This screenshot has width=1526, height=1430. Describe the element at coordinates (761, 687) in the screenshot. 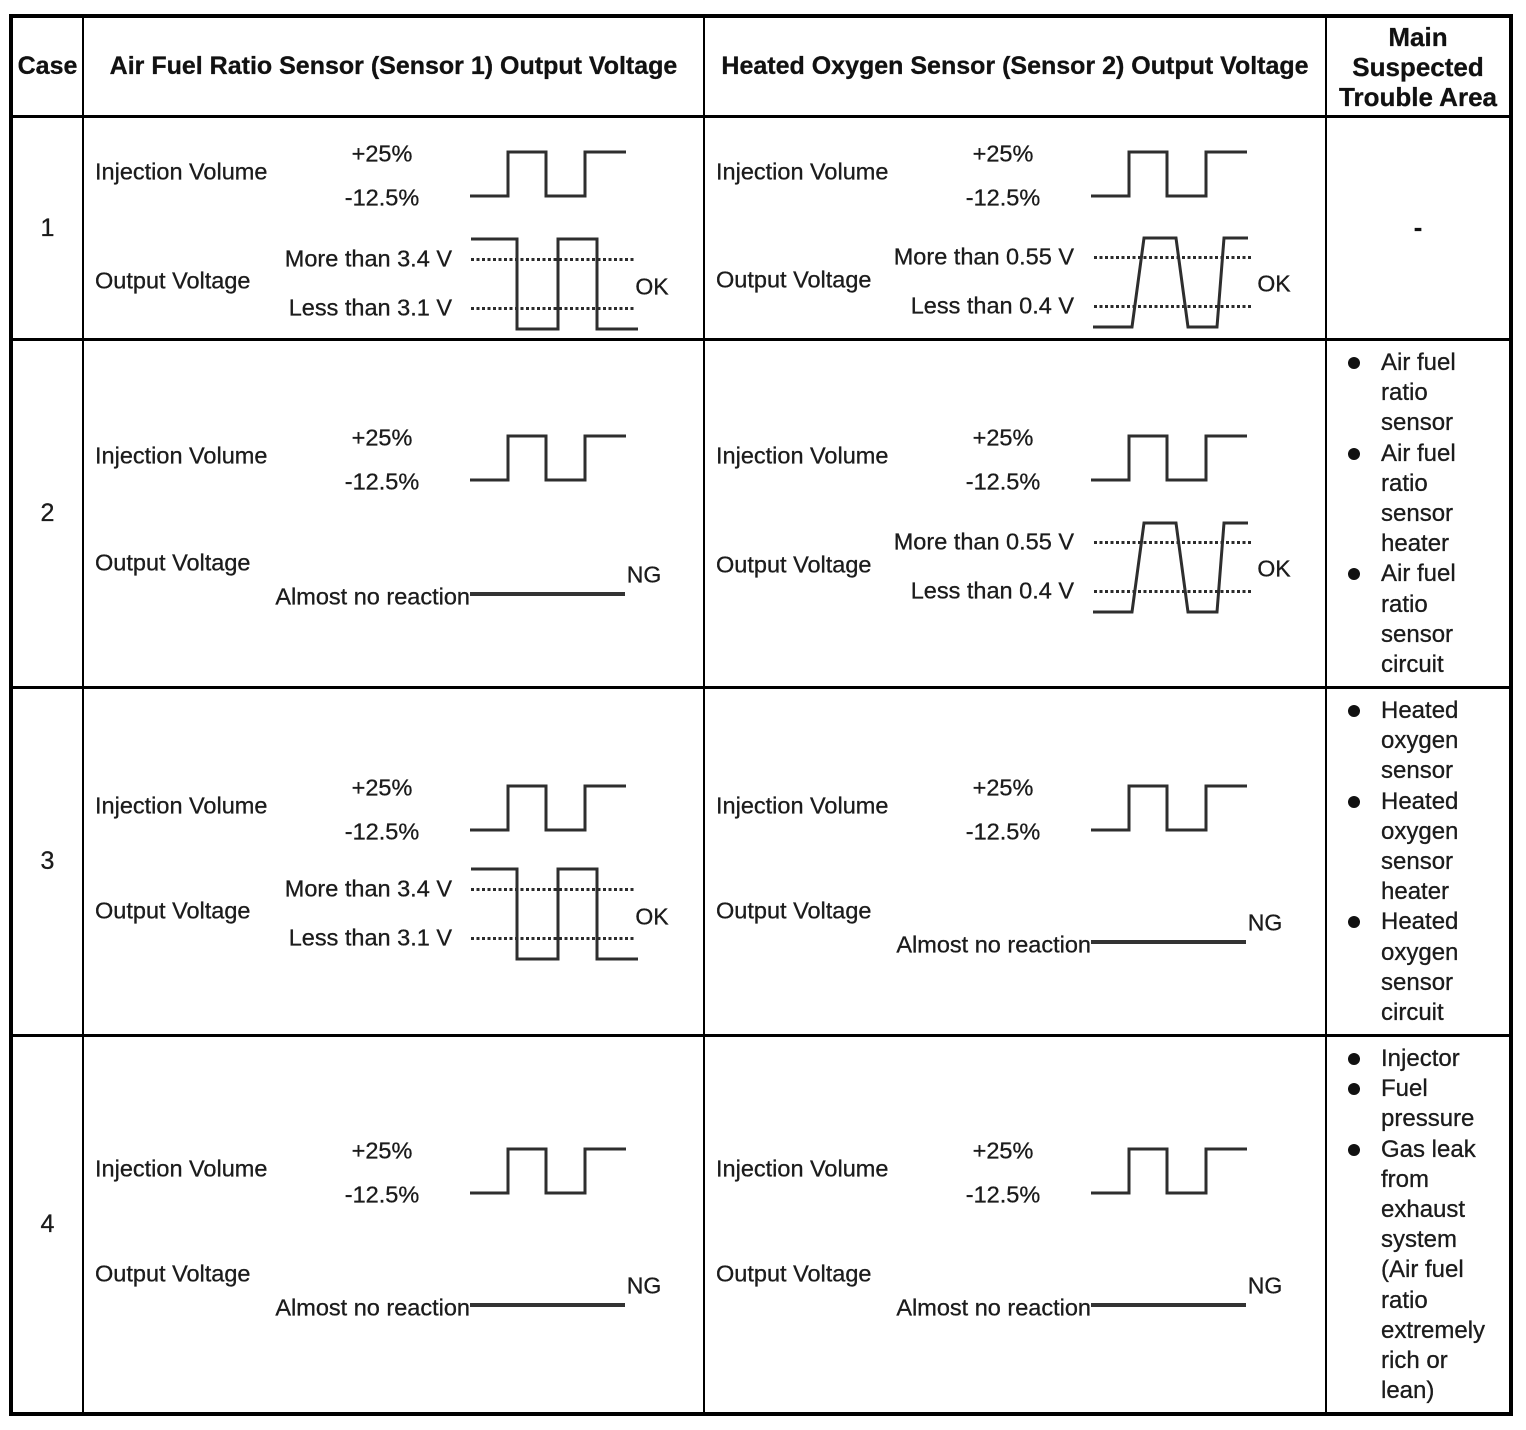

I see `grid-line-row2` at that location.